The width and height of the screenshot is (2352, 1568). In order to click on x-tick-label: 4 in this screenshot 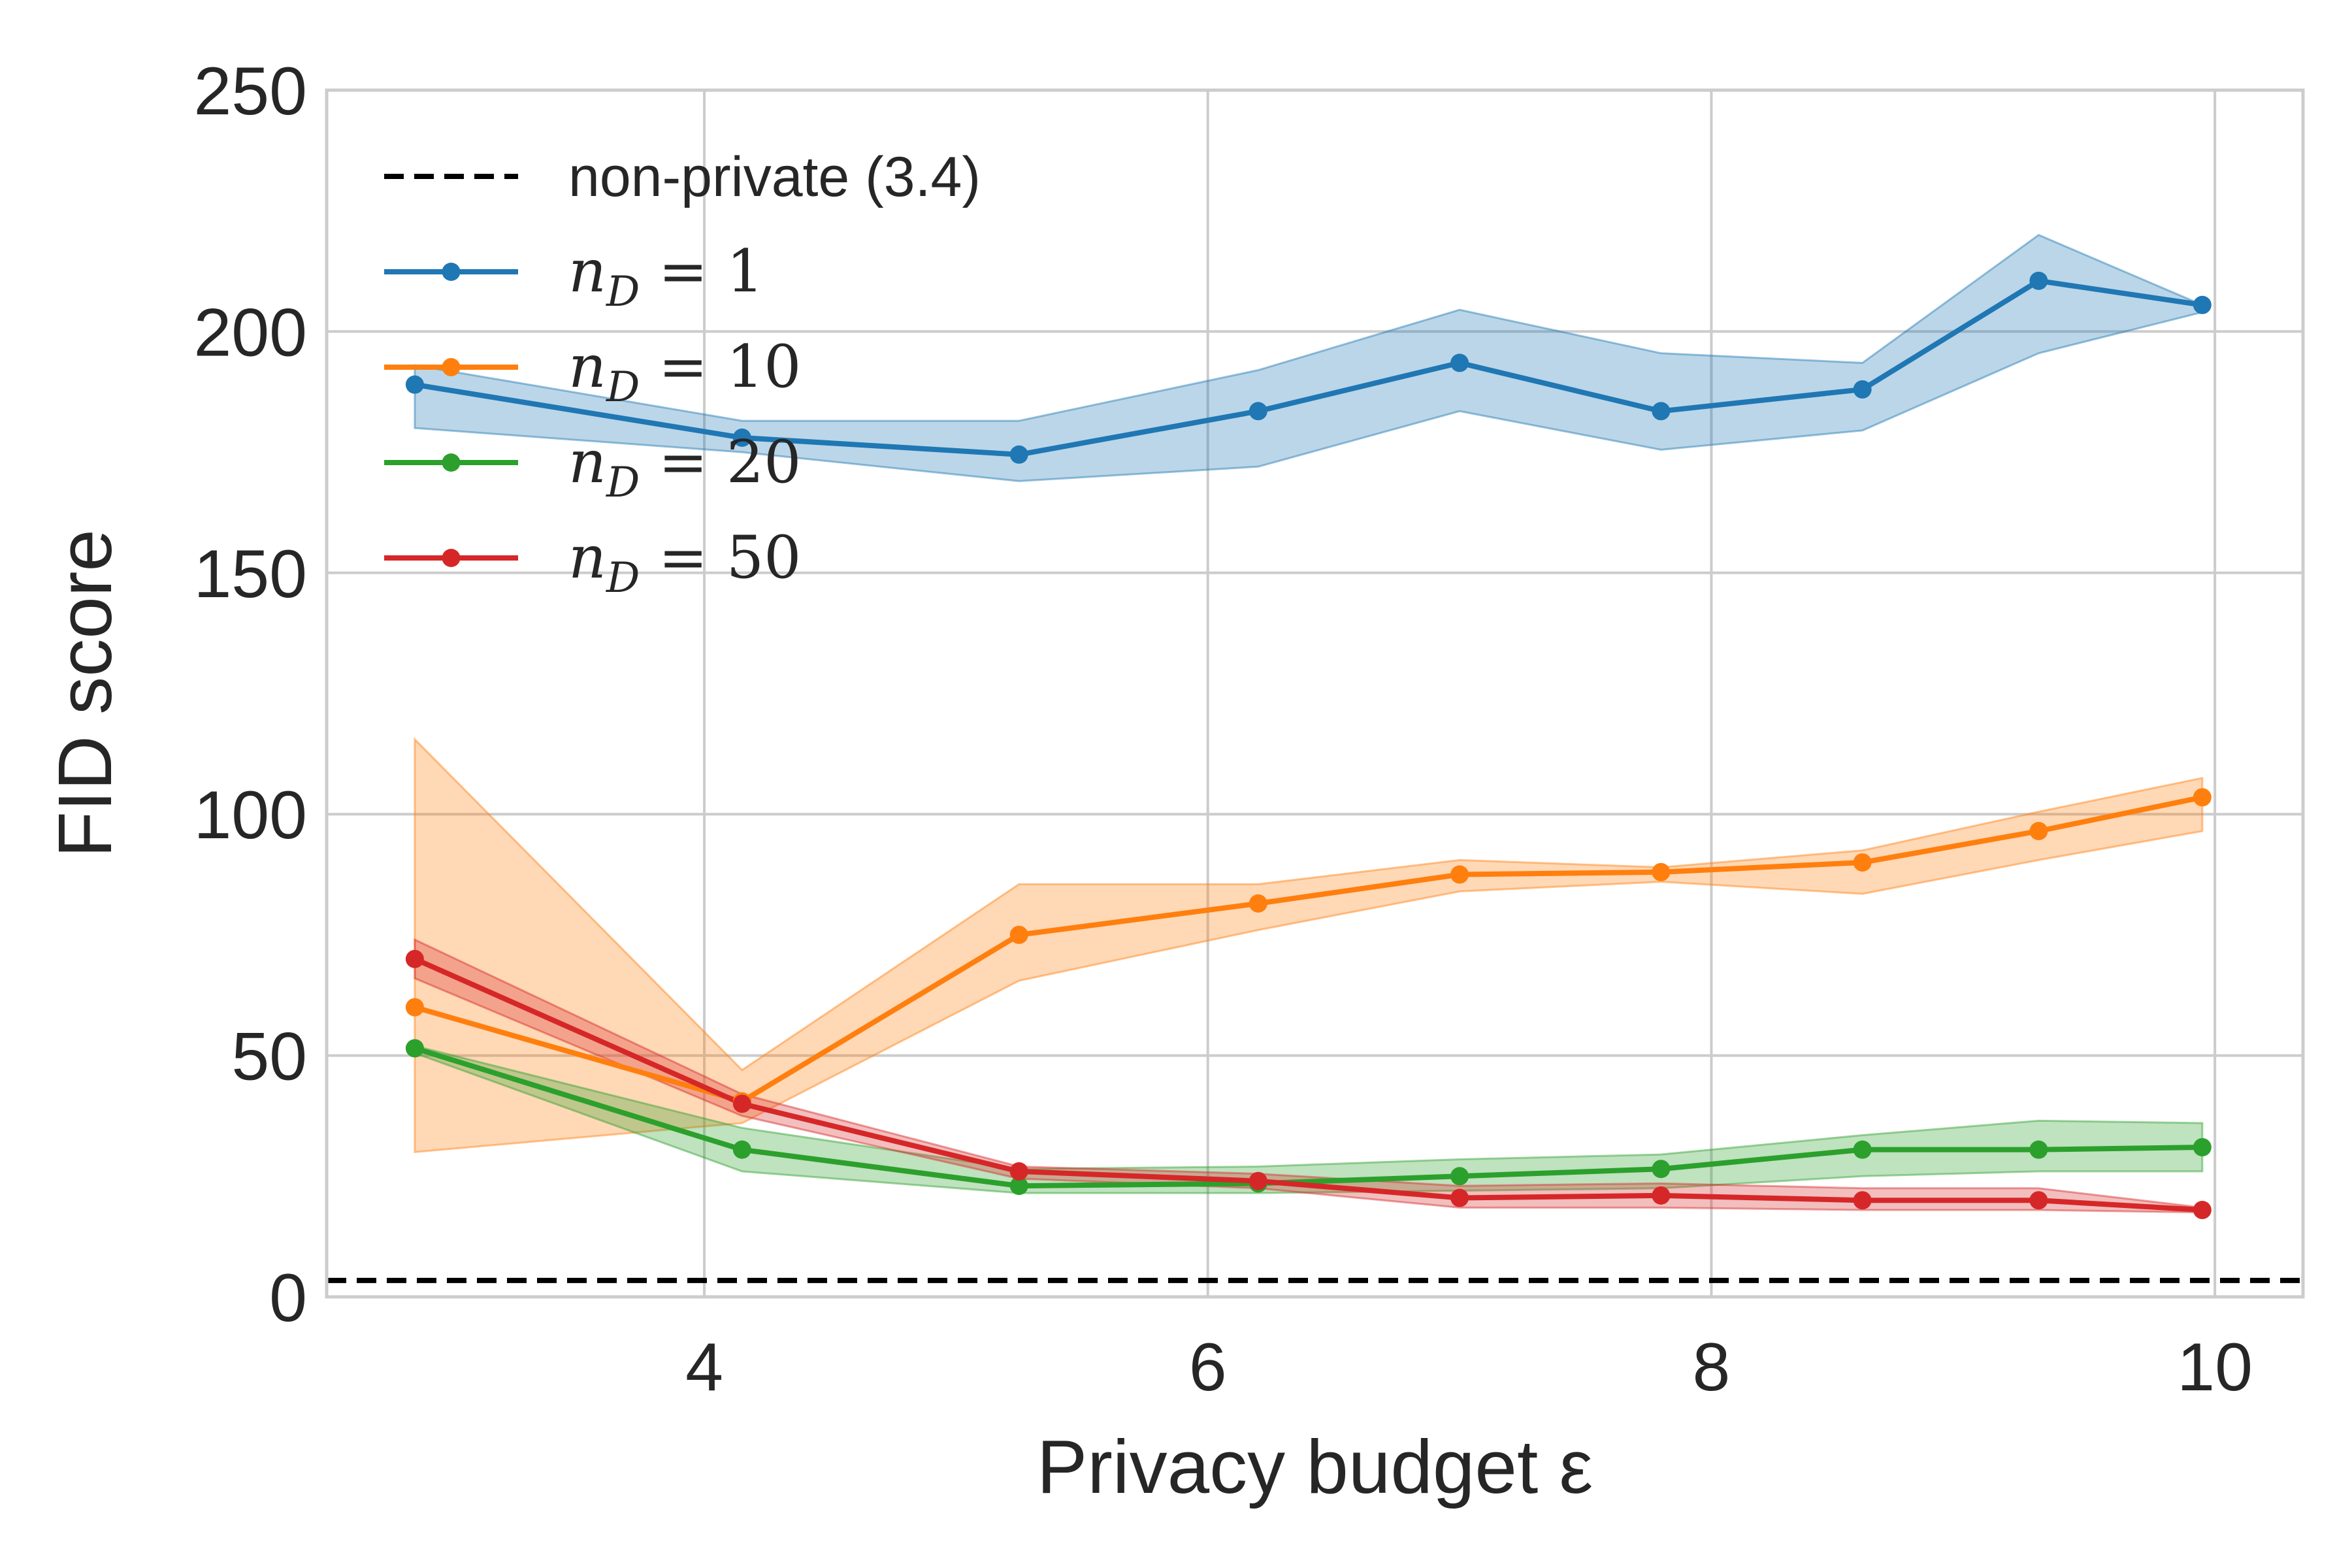, I will do `click(704, 1367)`.